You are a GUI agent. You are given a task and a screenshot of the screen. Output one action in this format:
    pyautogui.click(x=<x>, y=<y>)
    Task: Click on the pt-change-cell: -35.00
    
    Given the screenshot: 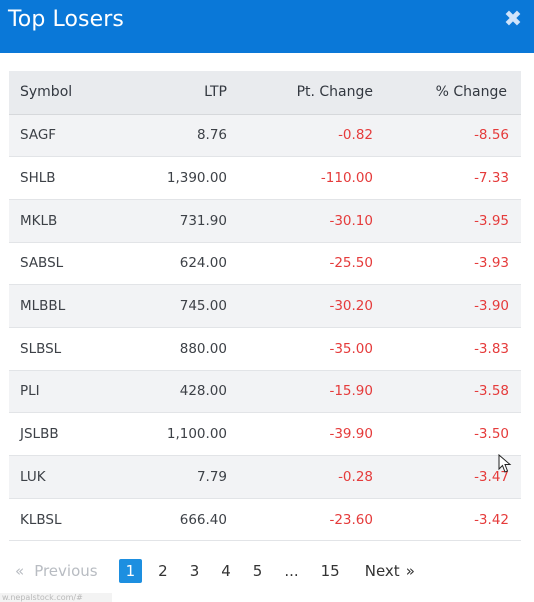 What is the action you would take?
    pyautogui.click(x=300, y=349)
    